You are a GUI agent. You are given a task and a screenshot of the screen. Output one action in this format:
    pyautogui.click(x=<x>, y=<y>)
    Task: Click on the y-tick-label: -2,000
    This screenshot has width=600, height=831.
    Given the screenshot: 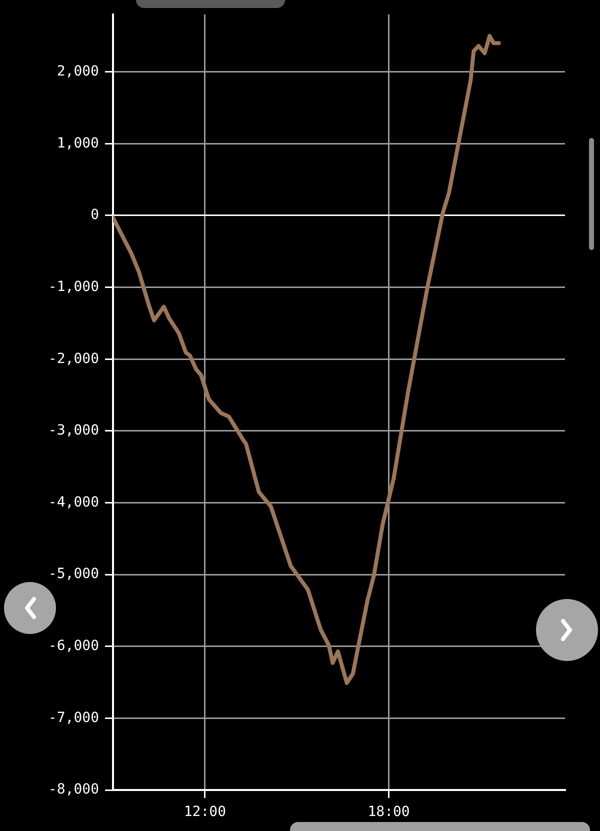 What is the action you would take?
    pyautogui.click(x=73, y=358)
    